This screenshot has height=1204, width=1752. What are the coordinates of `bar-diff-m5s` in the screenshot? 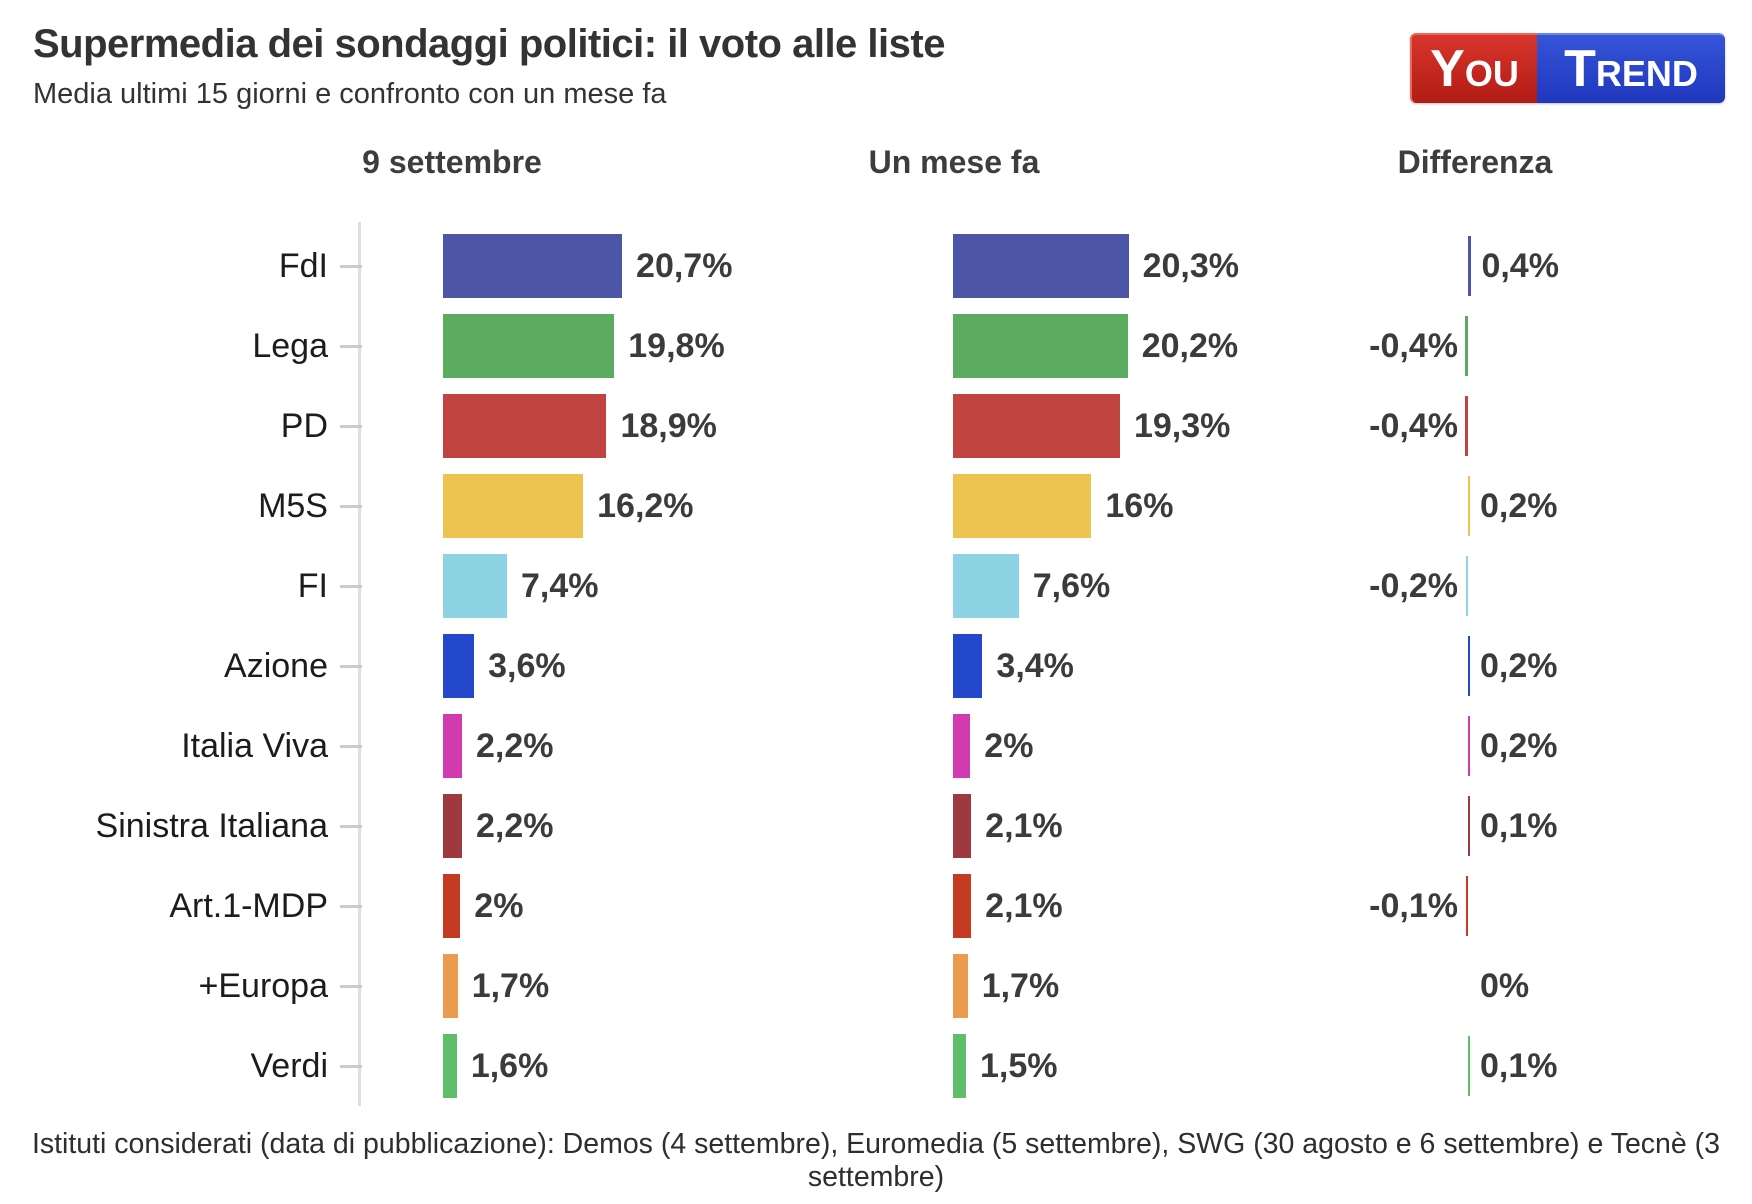 It's located at (1469, 506).